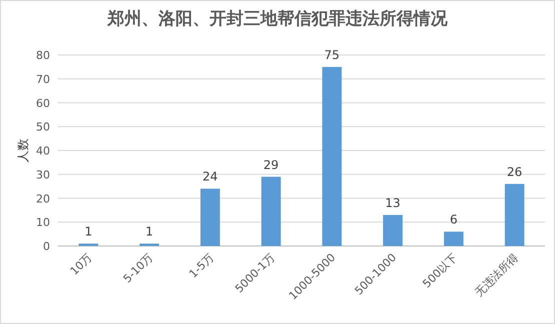  I want to click on data-label: 75, so click(332, 55).